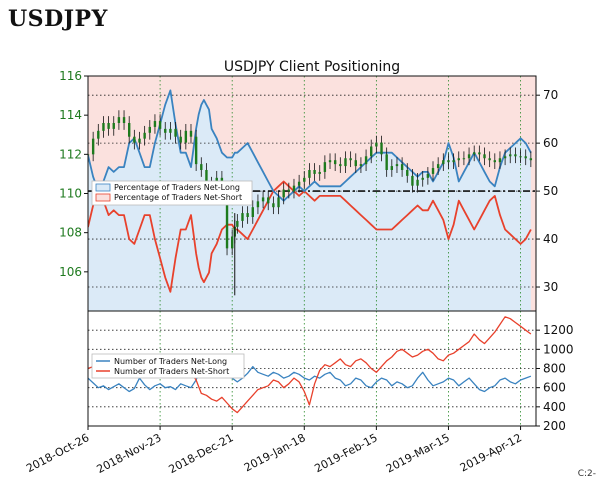 The width and height of the screenshot is (602, 478). I want to click on legend-box, so click(172, 193).